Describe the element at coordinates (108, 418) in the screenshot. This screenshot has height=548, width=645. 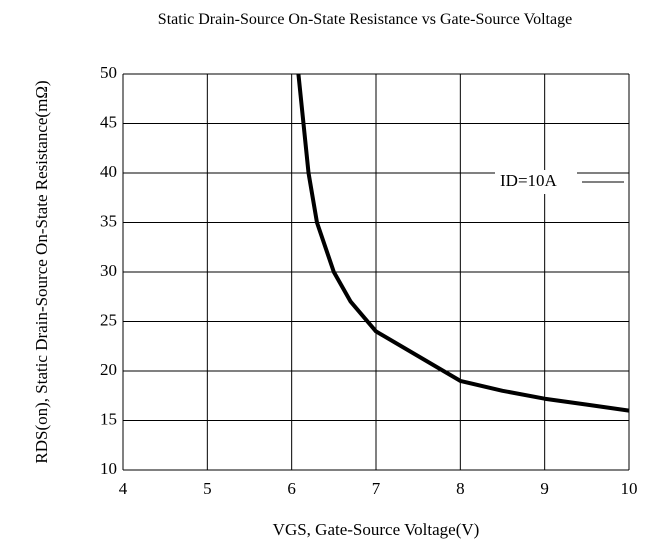
I see `y-tick-label: 15` at that location.